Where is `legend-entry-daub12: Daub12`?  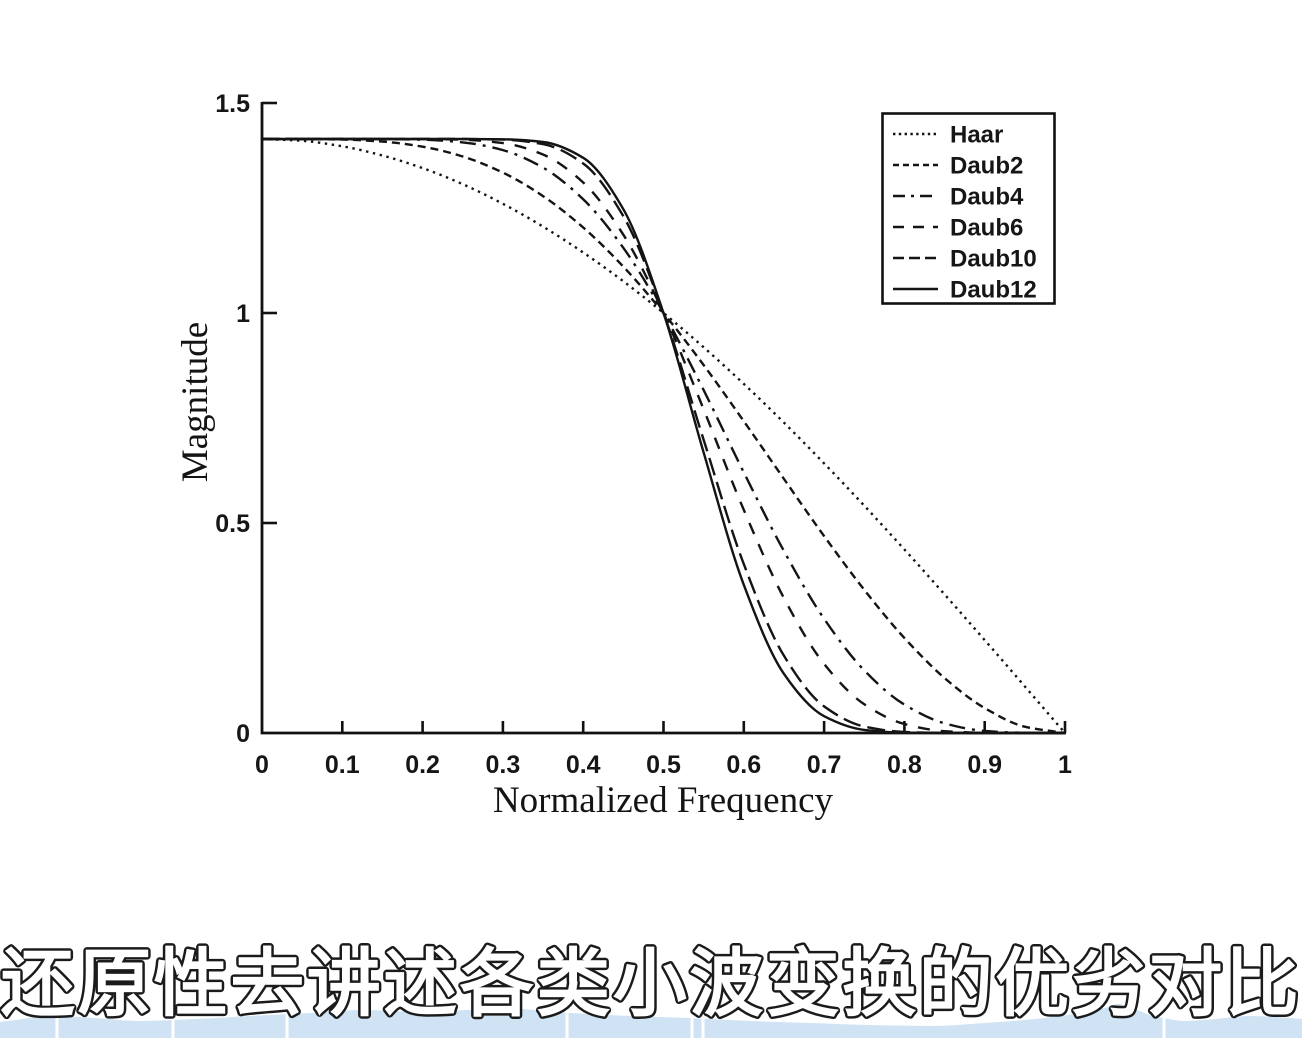 legend-entry-daub12: Daub12 is located at coordinates (993, 289).